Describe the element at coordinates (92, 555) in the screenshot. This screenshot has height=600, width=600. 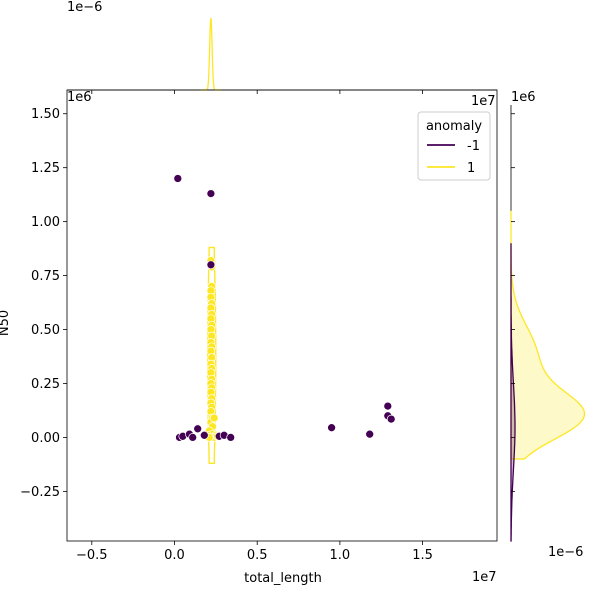
I see `x-tick-label: −0.5` at that location.